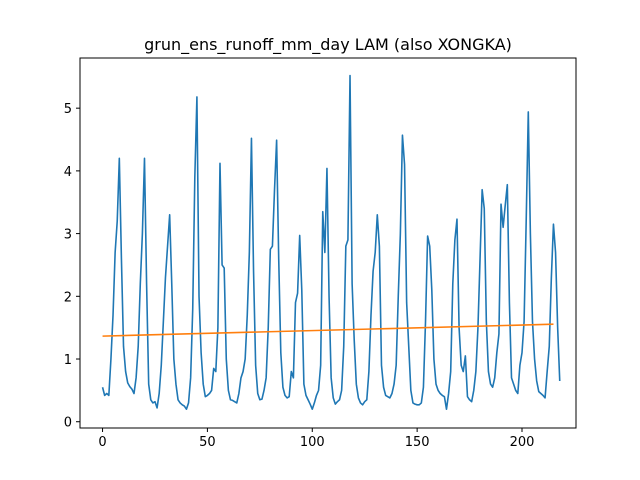 The image size is (640, 480). What do you see at coordinates (68, 172) in the screenshot?
I see `y-tick-label: 4` at bounding box center [68, 172].